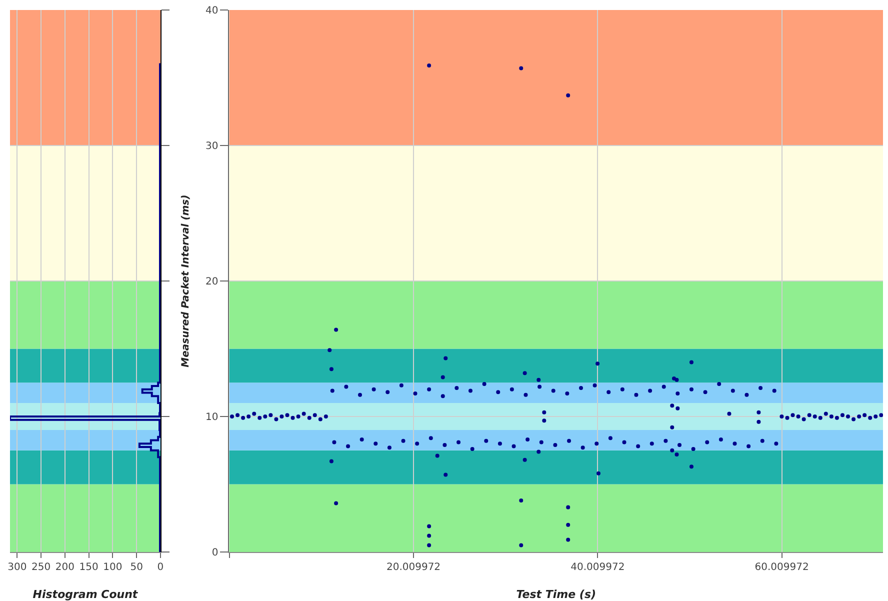  I want to click on x-axis-title: Histogram Count, so click(85, 594).